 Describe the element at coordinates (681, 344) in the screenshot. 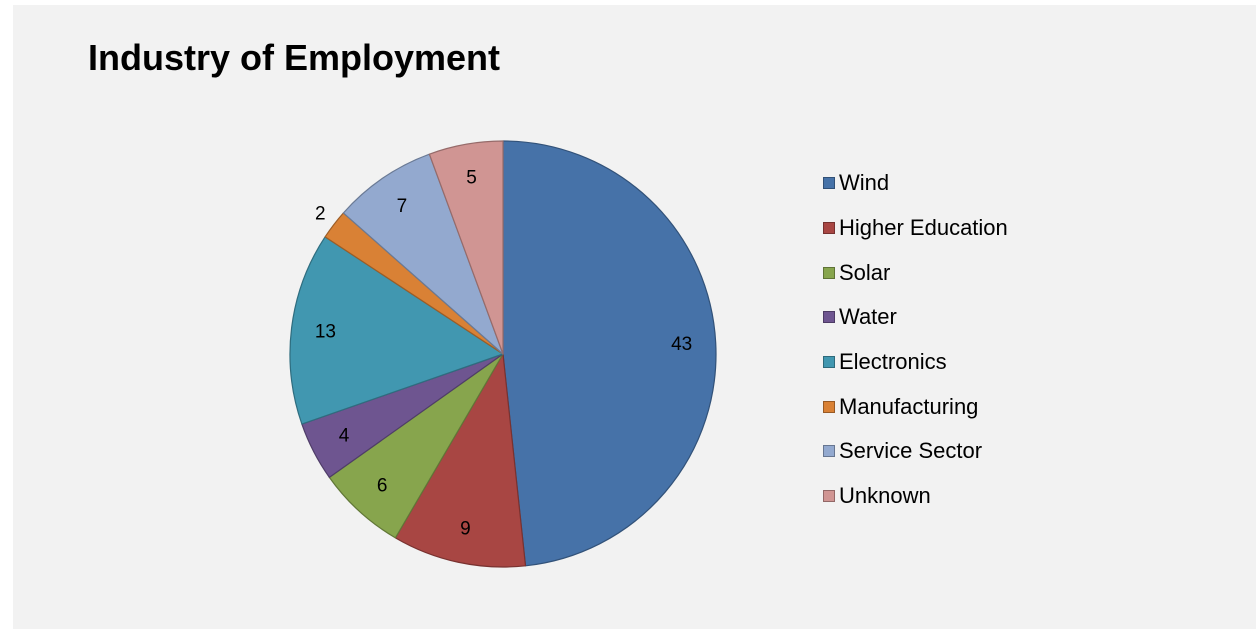

I see `data-label-wind: 43` at that location.